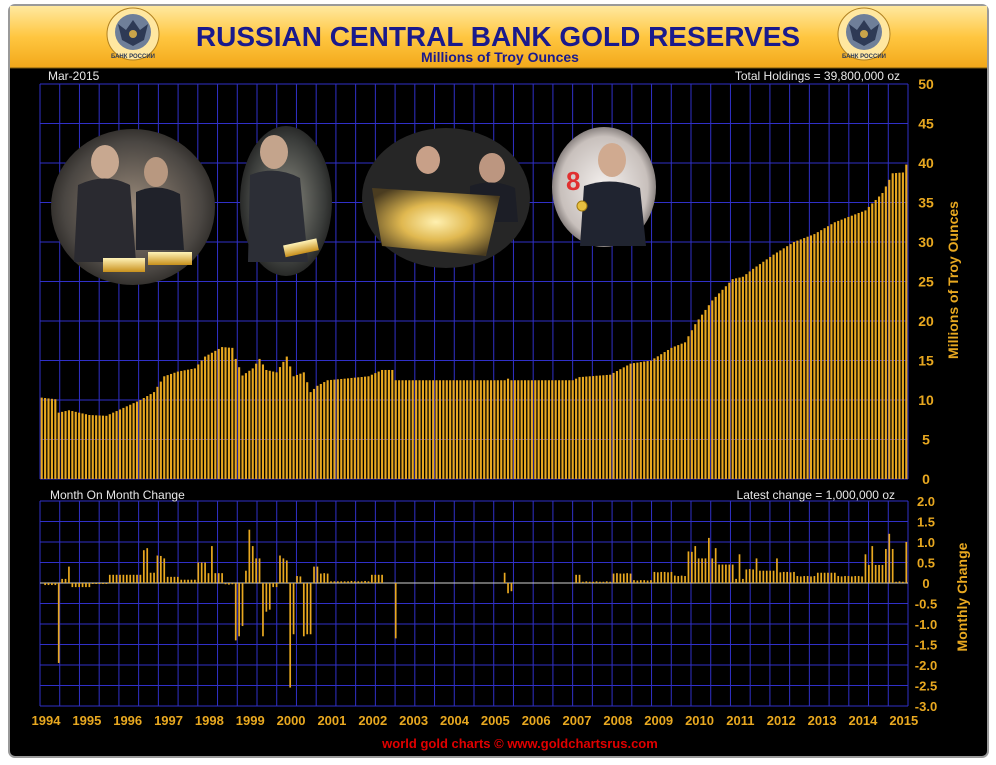 The image size is (996, 765). Describe the element at coordinates (446, 198) in the screenshot. I see `officials-gold-bar-photo` at that location.